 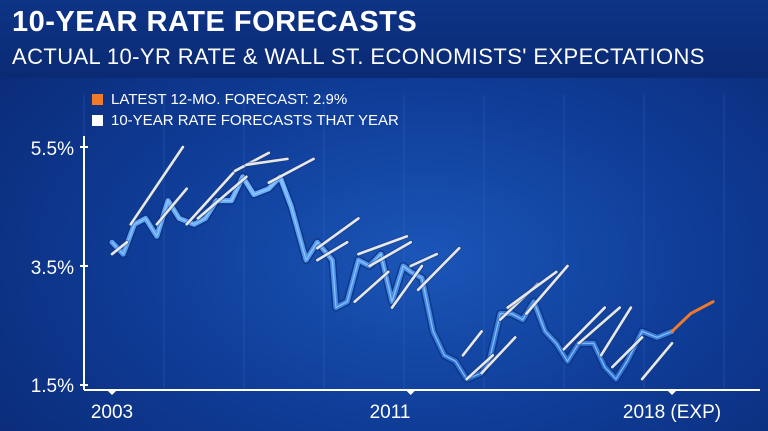 I want to click on legend-label-forecasts: 10-YEAR RATE FORECASTS THAT YEAR, so click(x=255, y=120).